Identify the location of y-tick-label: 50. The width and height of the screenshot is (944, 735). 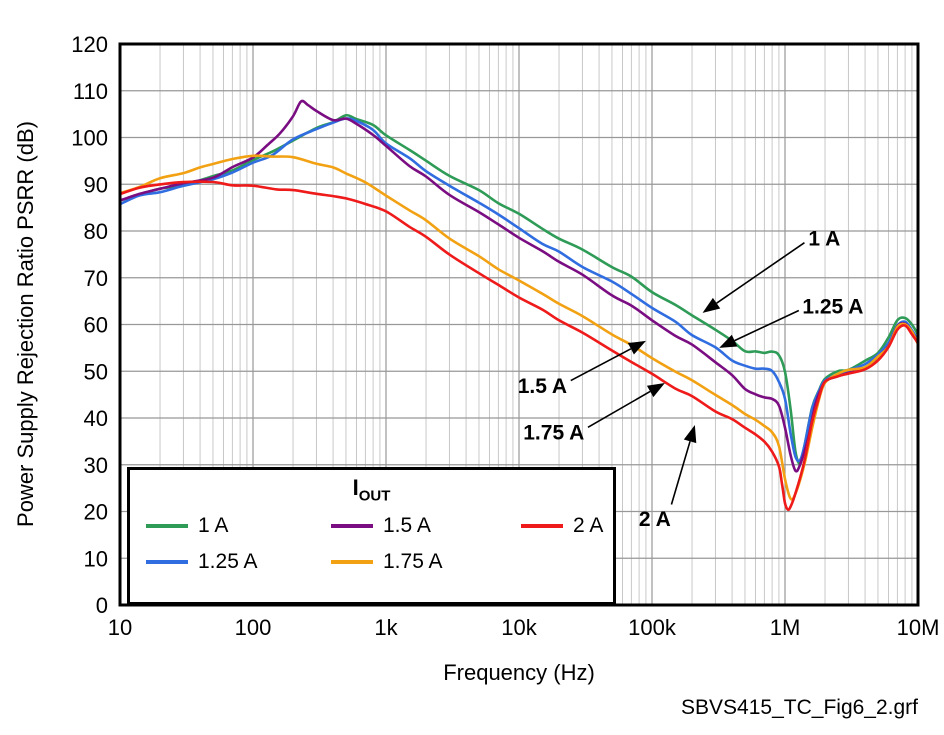
(96, 371).